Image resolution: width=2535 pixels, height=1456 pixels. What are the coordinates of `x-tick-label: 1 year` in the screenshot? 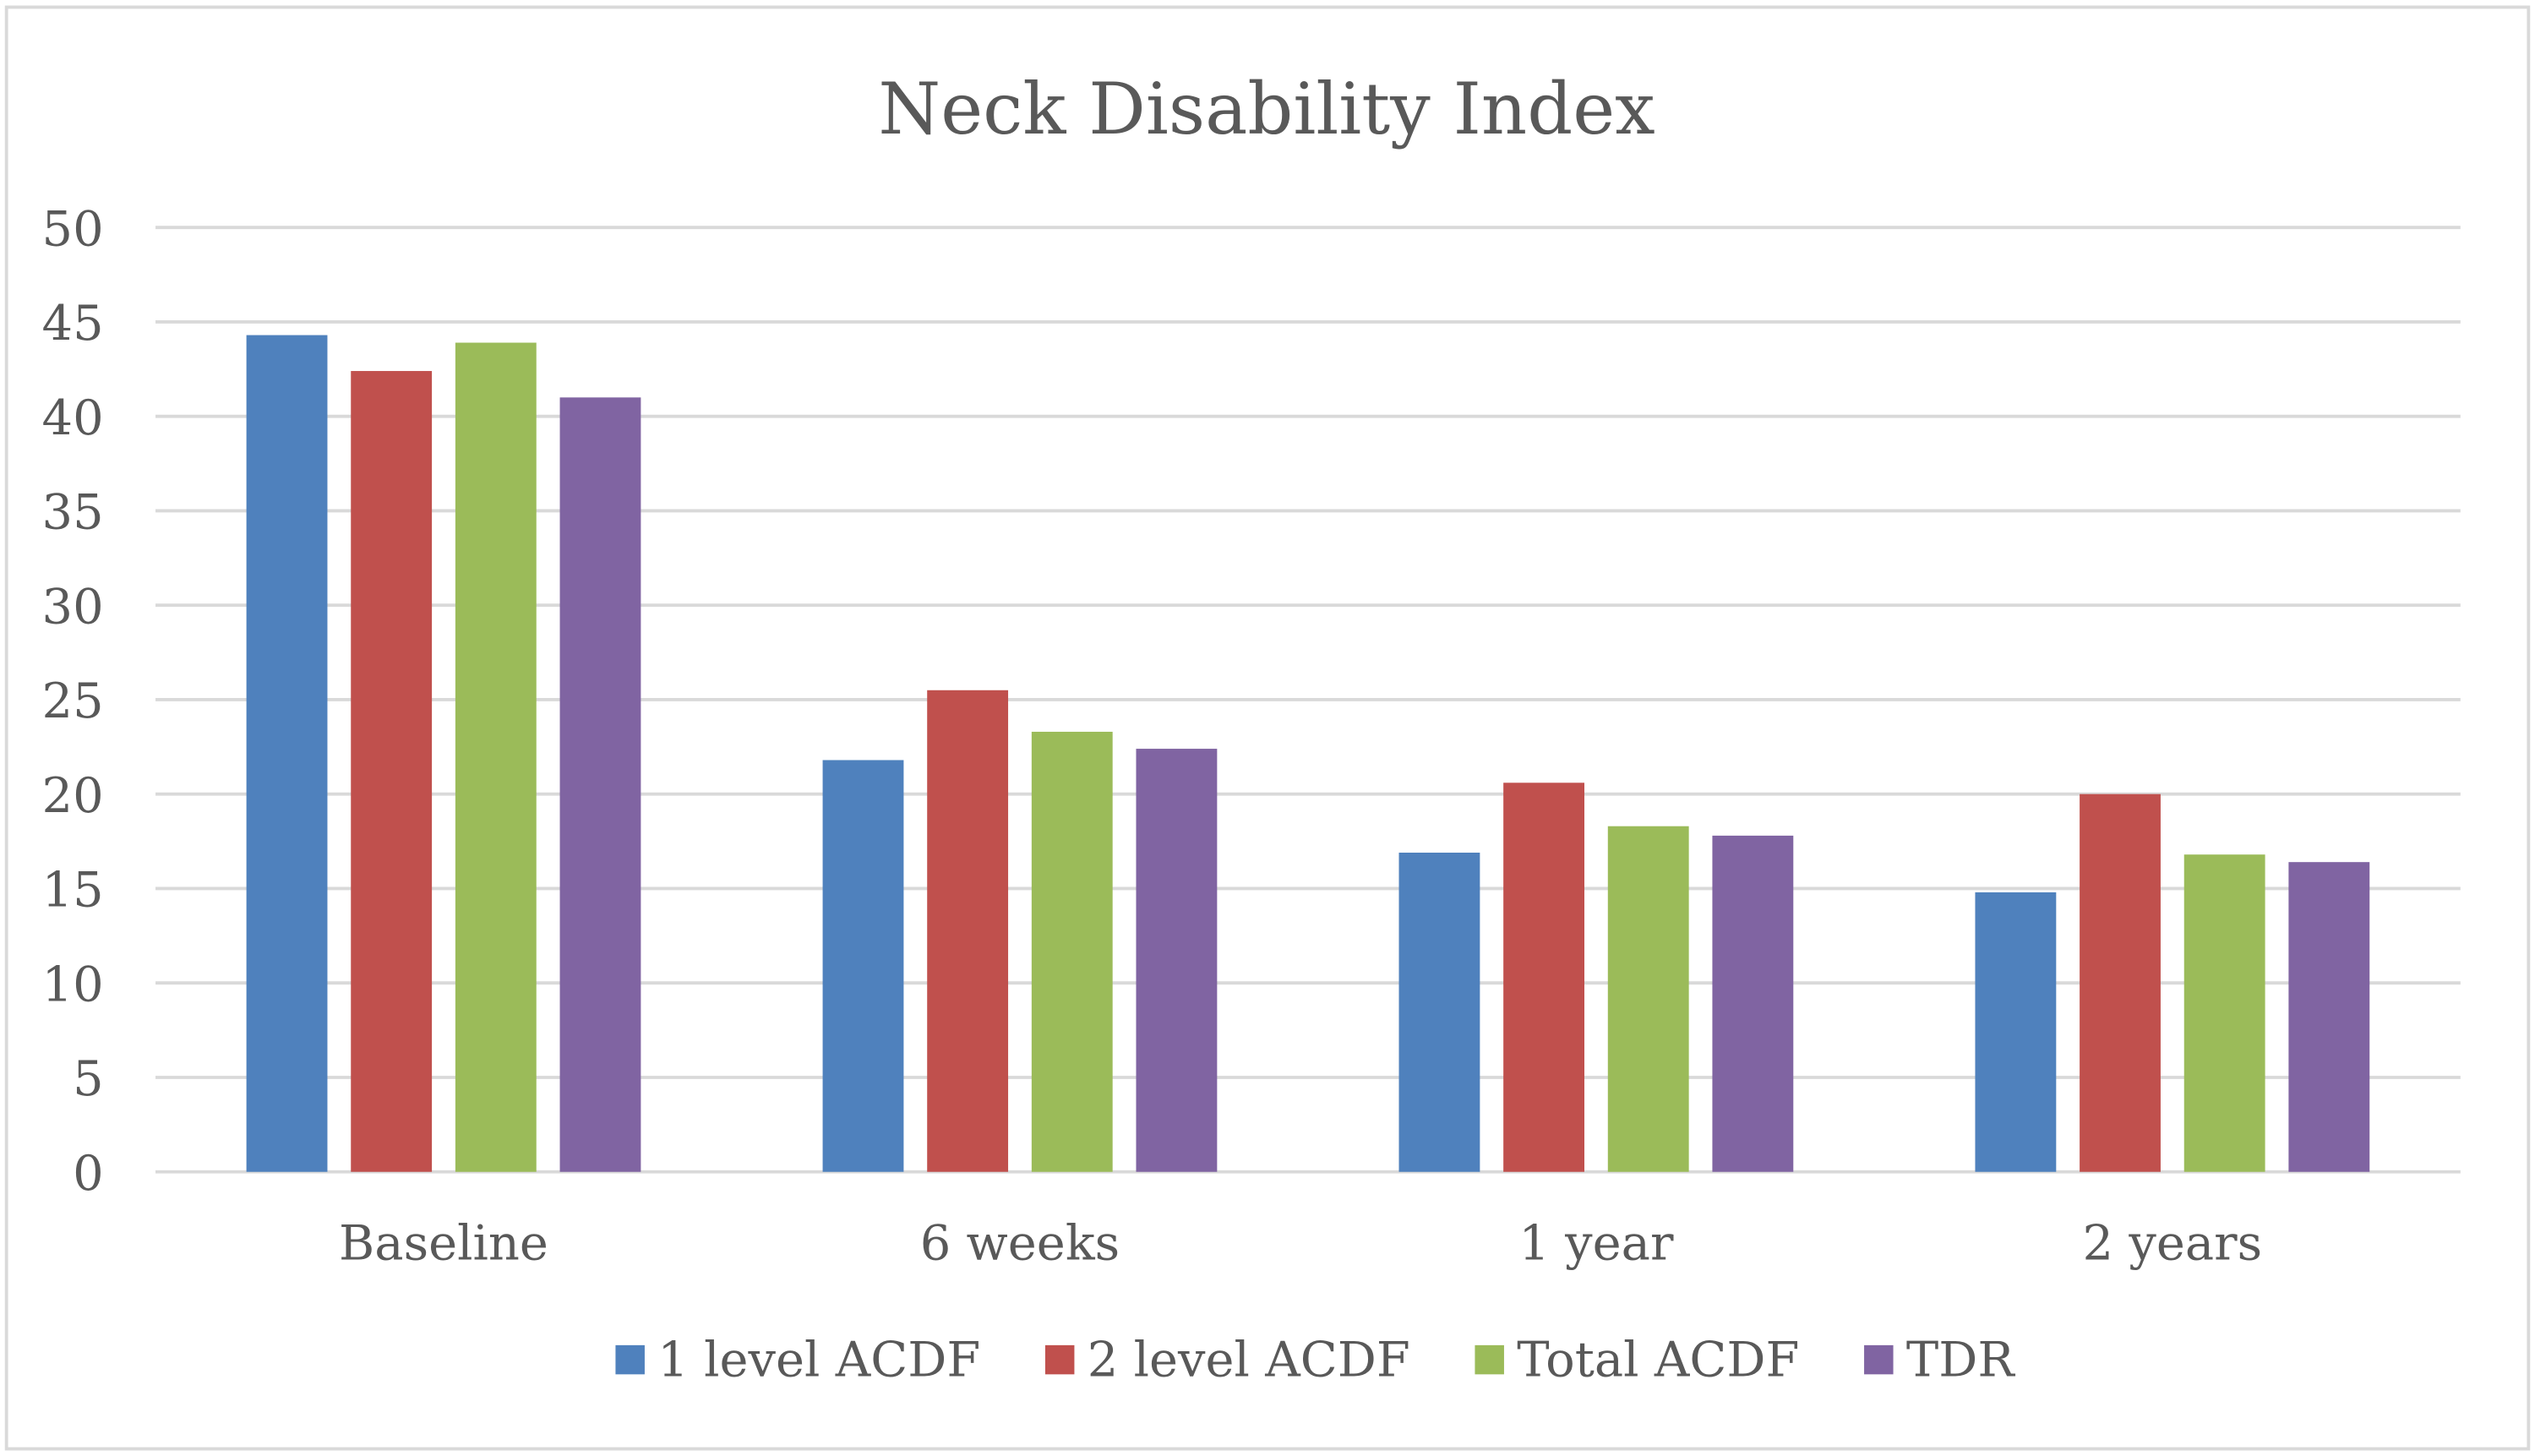 It's located at (1596, 1242).